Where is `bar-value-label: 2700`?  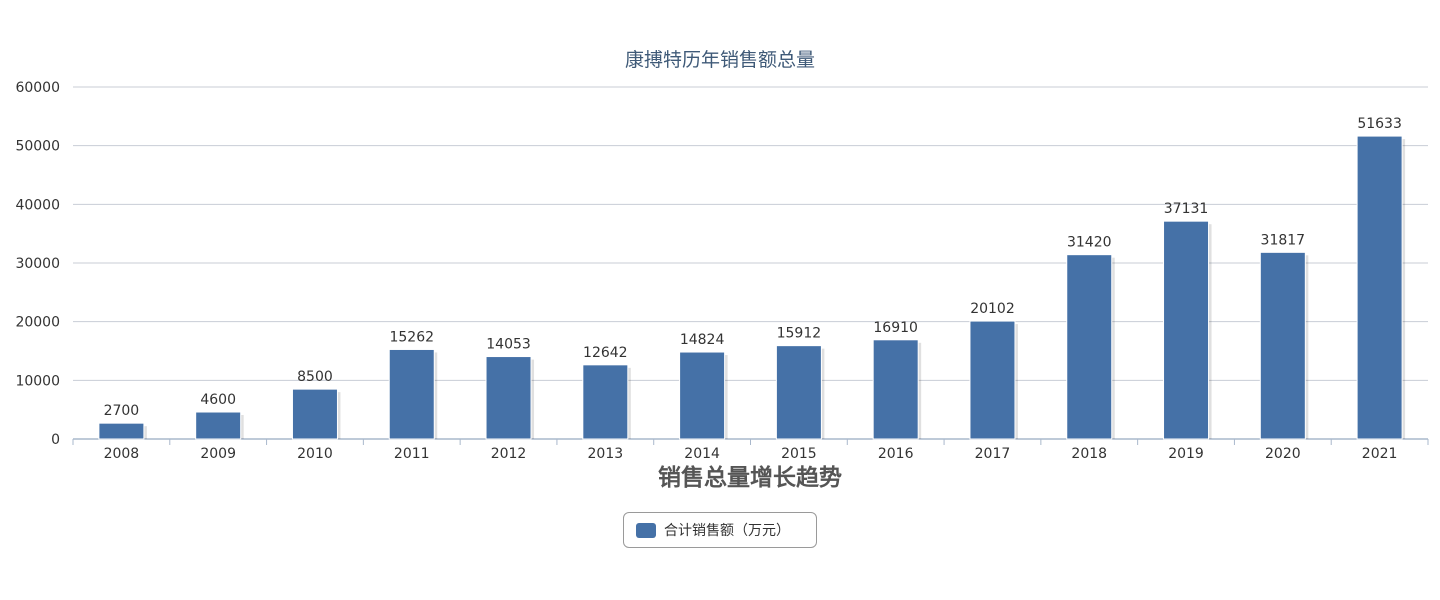
bar-value-label: 2700 is located at coordinates (122, 411).